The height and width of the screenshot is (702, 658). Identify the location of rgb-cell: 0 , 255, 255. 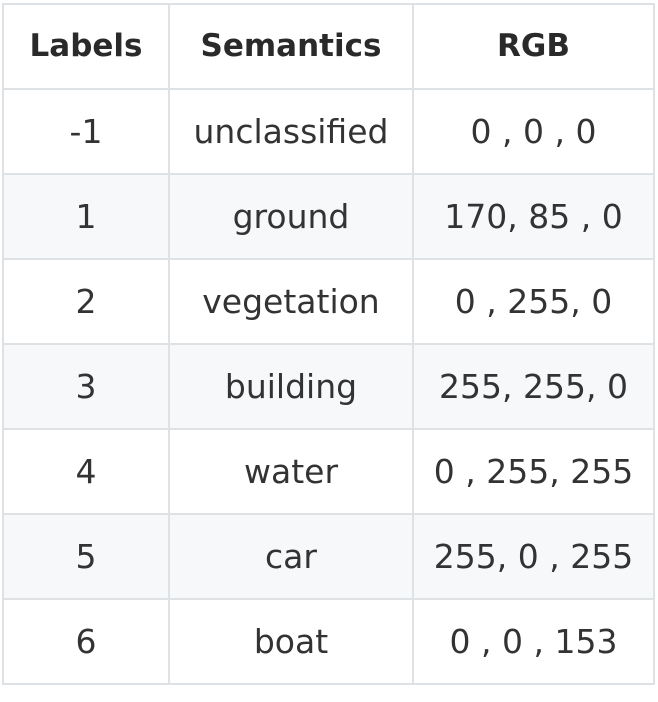
(533, 471).